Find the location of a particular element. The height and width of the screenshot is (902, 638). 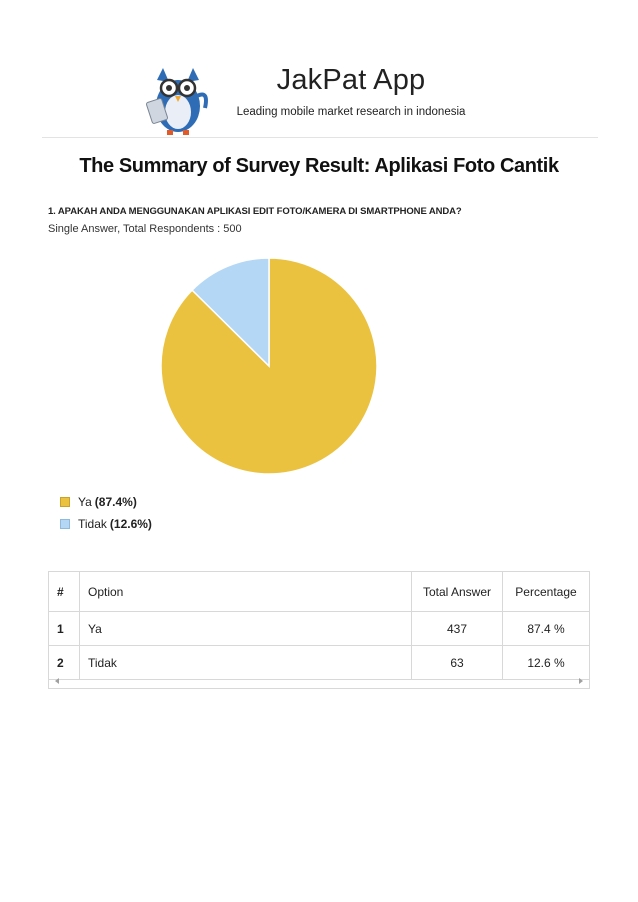

legend-item-ya: Ya (87.4%) is located at coordinates (106, 502).